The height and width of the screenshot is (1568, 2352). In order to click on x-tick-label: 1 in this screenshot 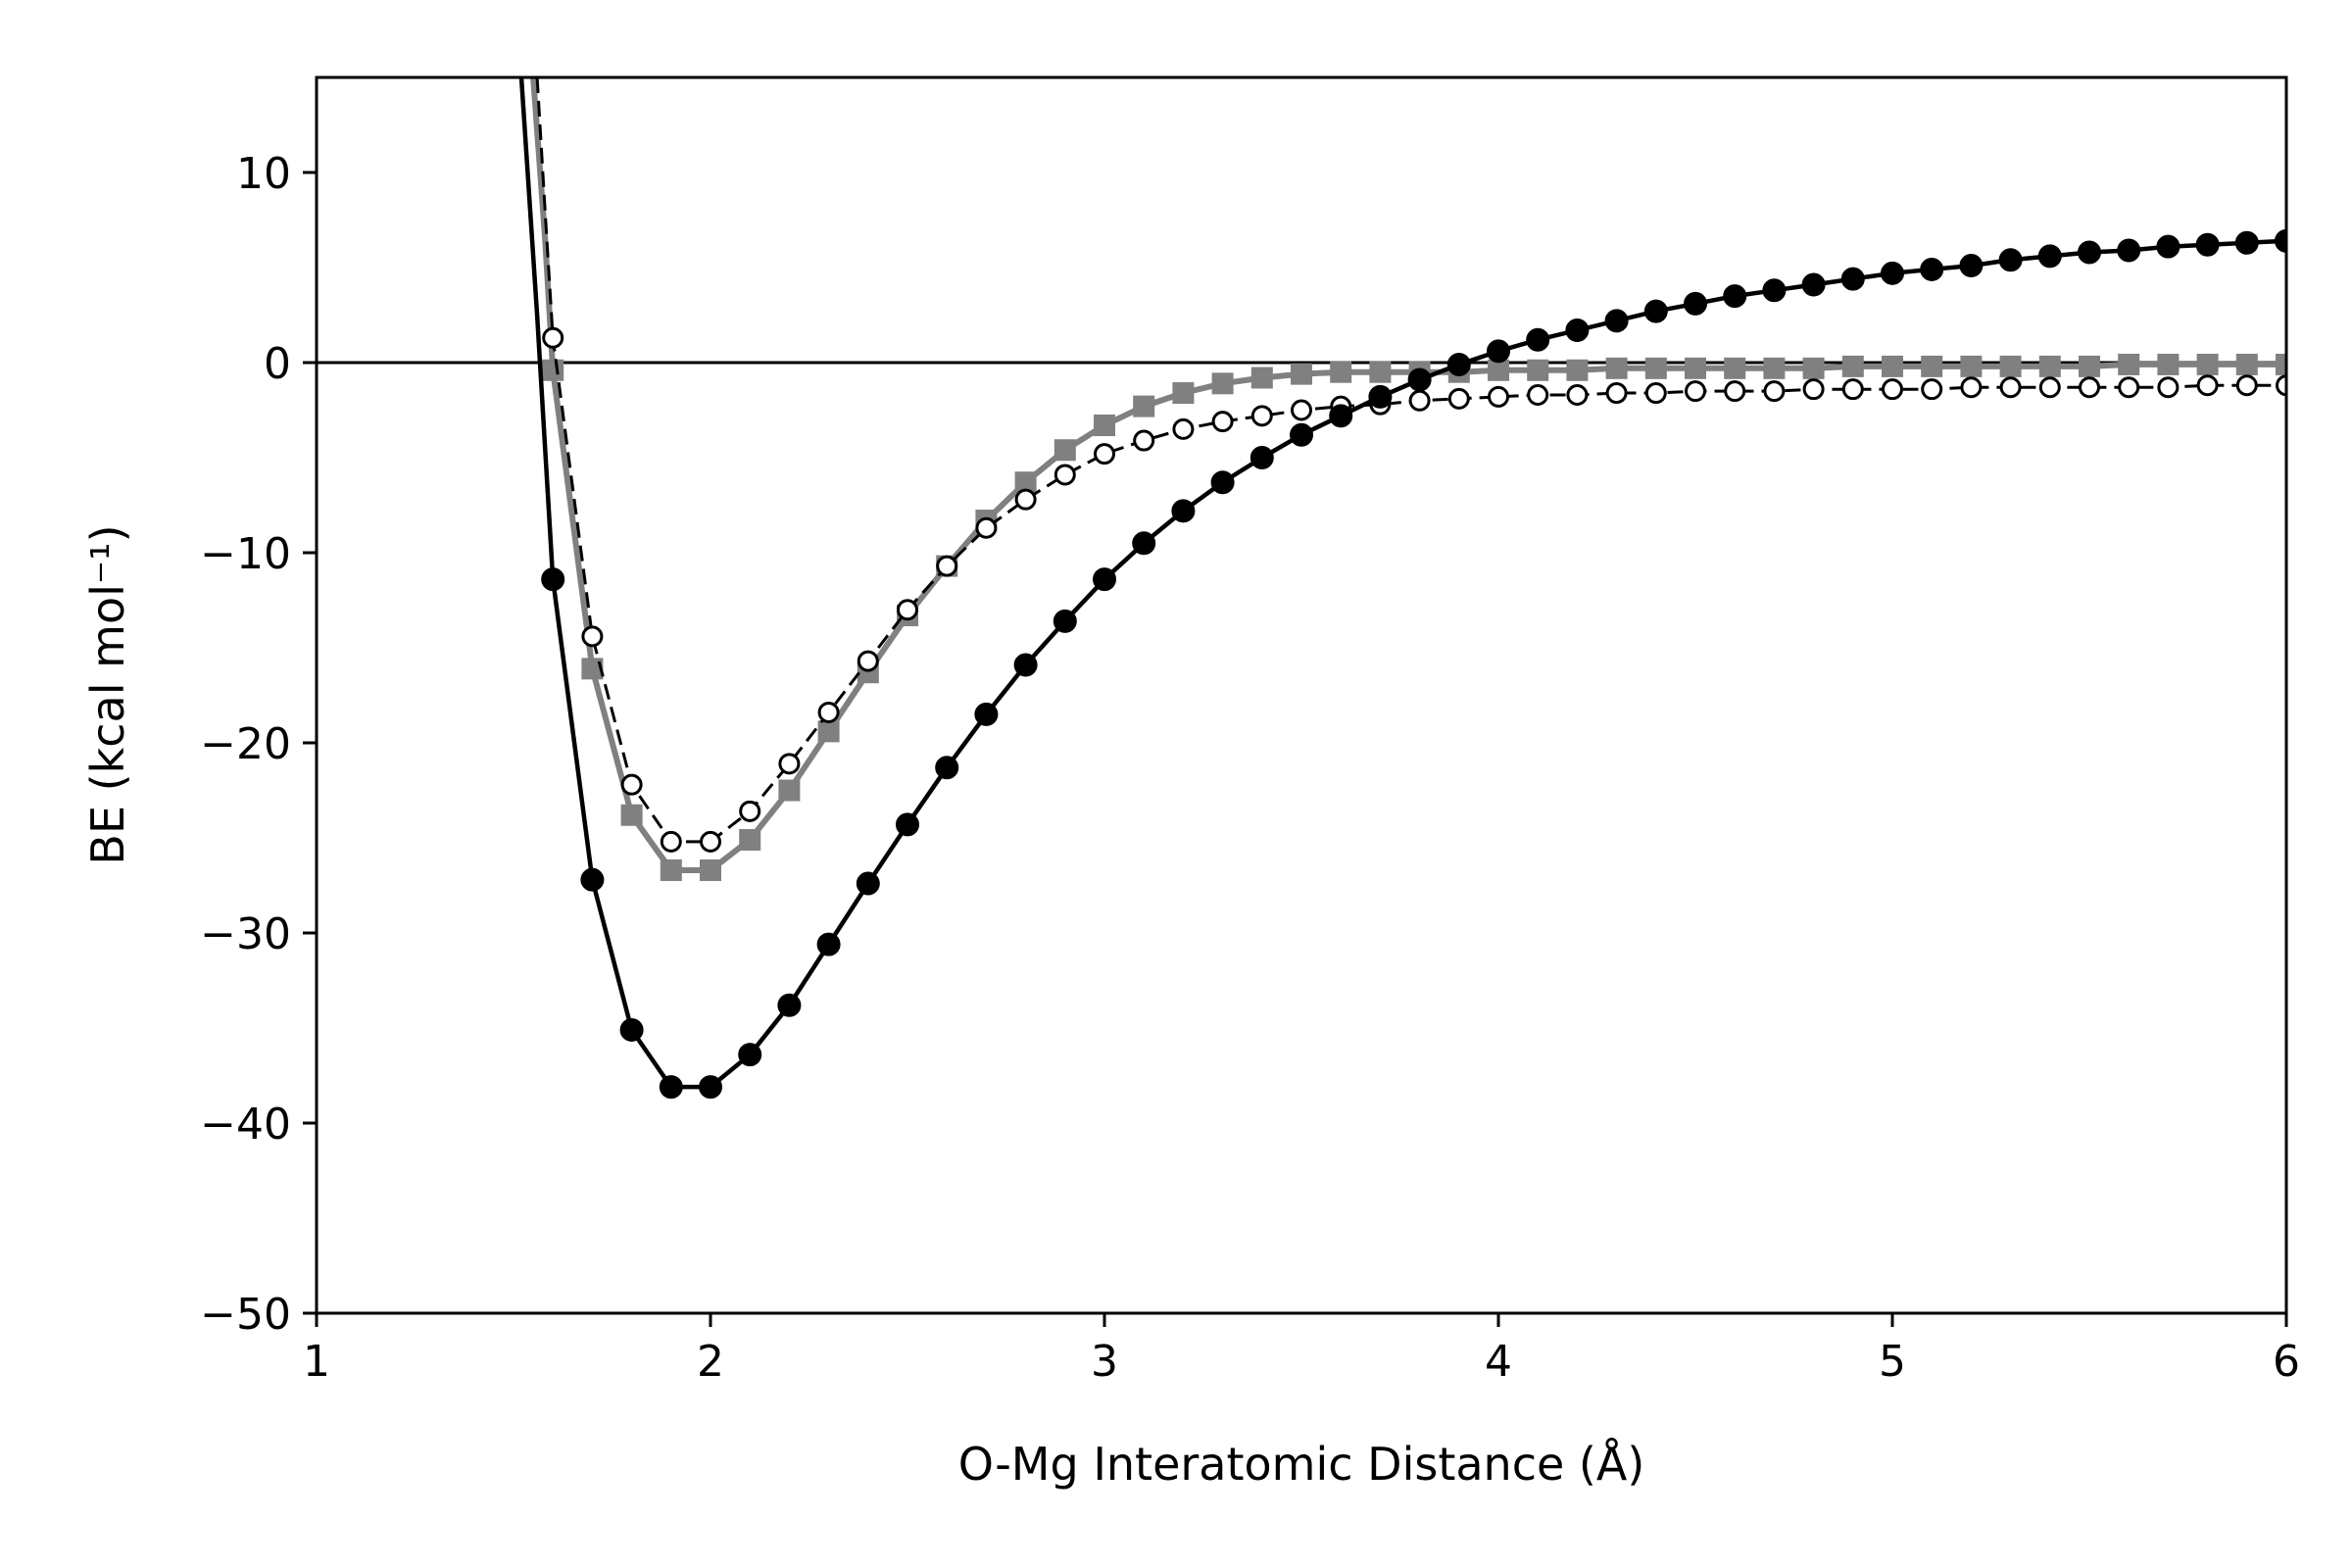, I will do `click(316, 1362)`.